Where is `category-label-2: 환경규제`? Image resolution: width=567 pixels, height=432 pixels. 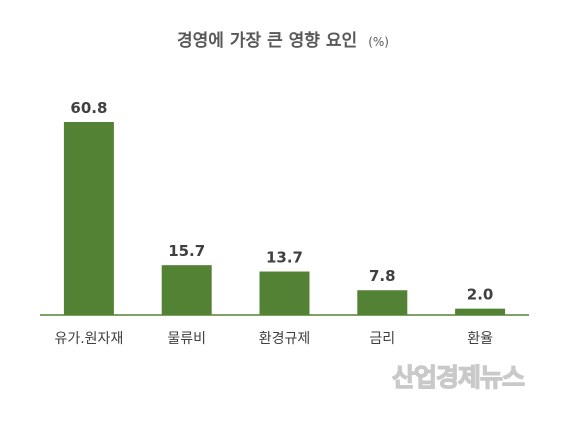
category-label-2: 환경규제 is located at coordinates (285, 339).